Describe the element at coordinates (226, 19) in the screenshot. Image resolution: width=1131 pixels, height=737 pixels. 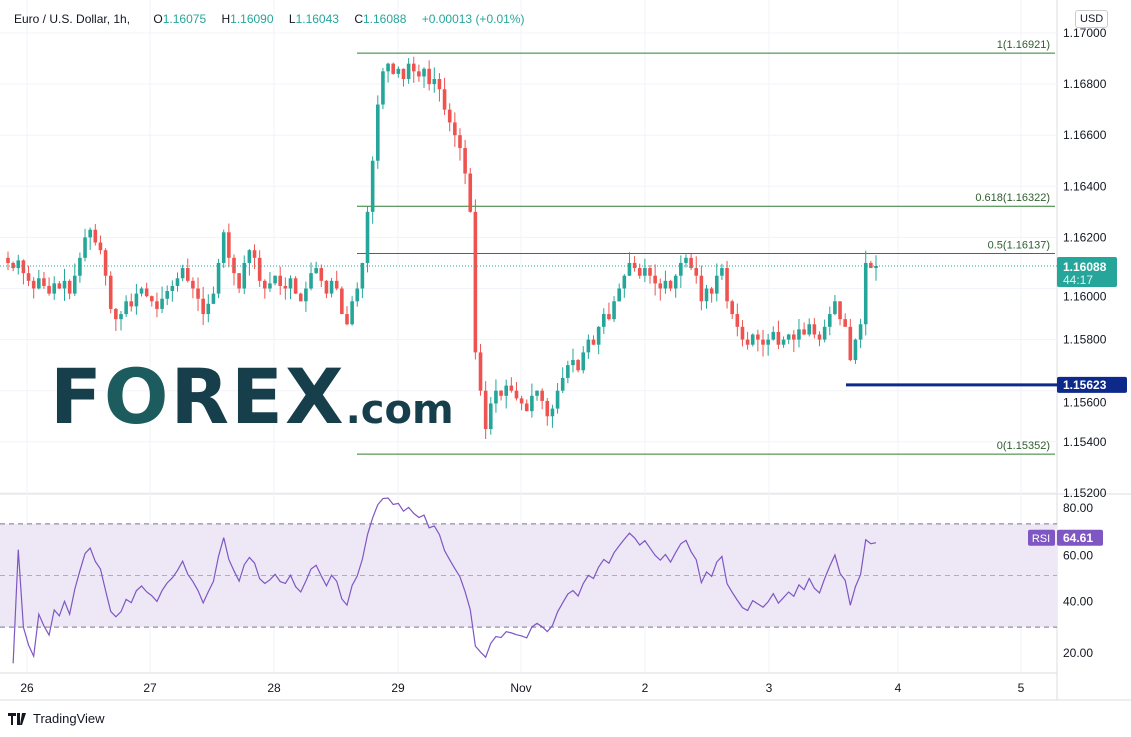
I see `high-label: H` at that location.